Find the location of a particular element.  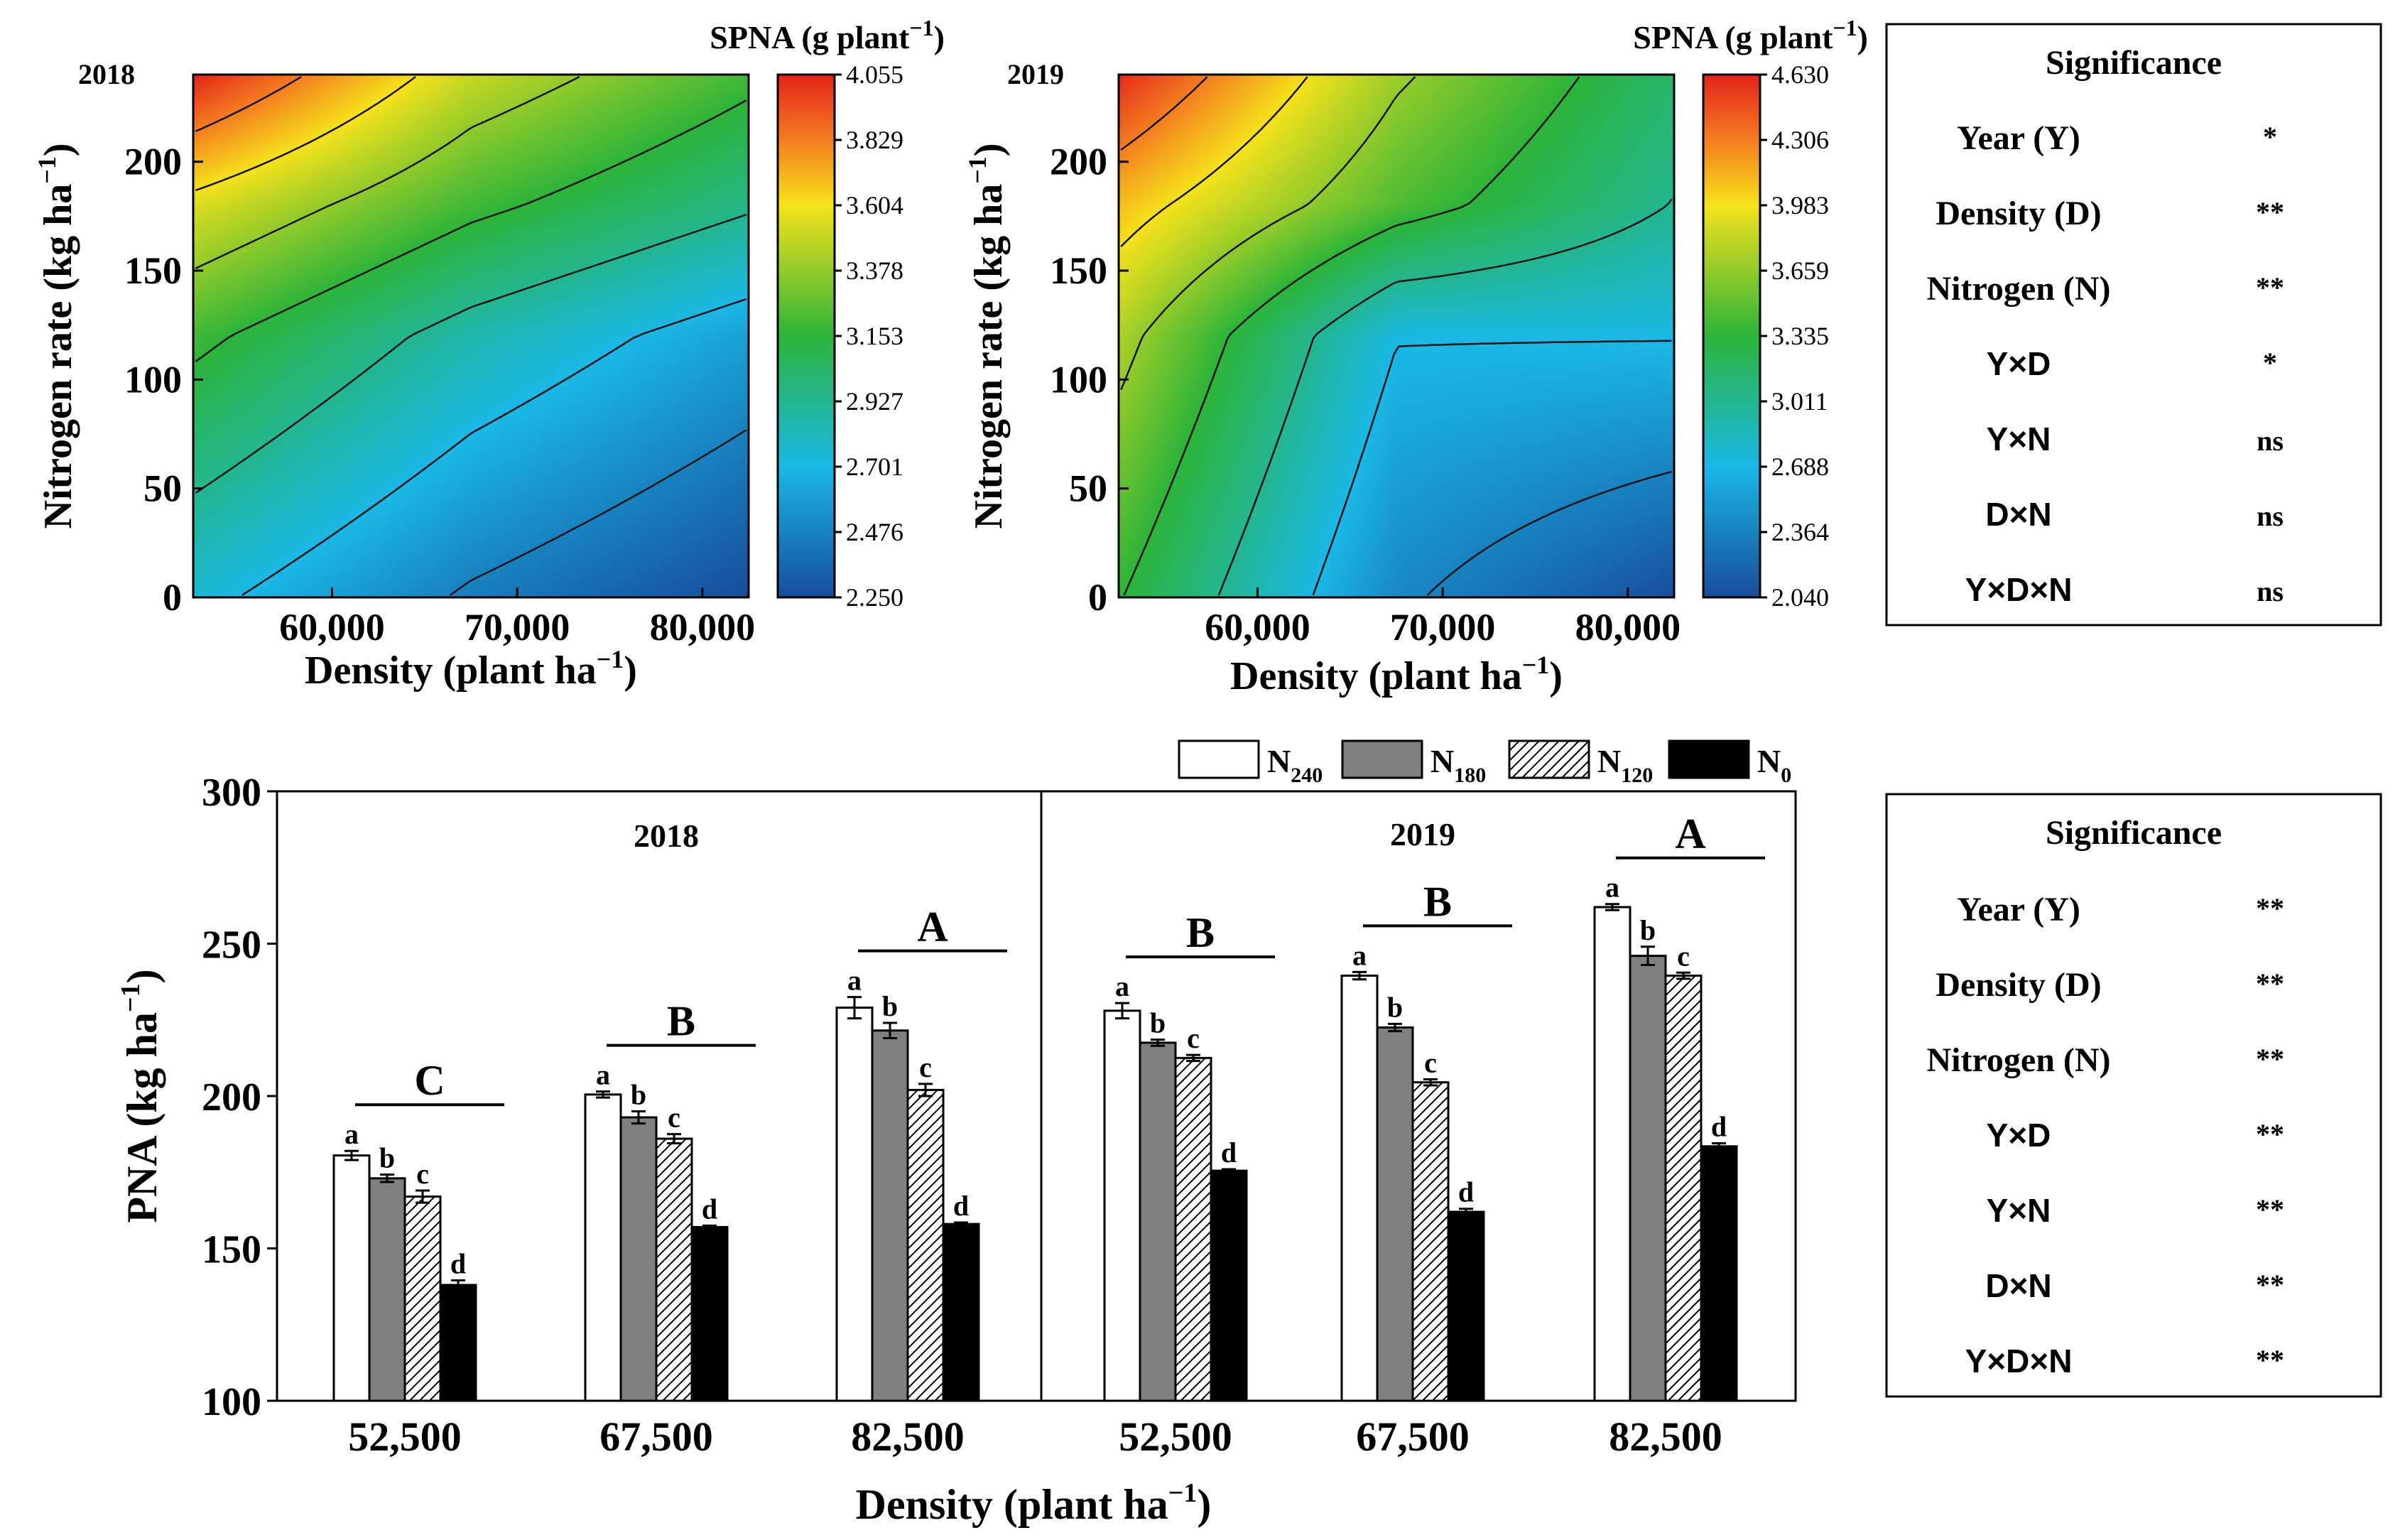

colorbar-tick-label: 3.011 is located at coordinates (1799, 401).